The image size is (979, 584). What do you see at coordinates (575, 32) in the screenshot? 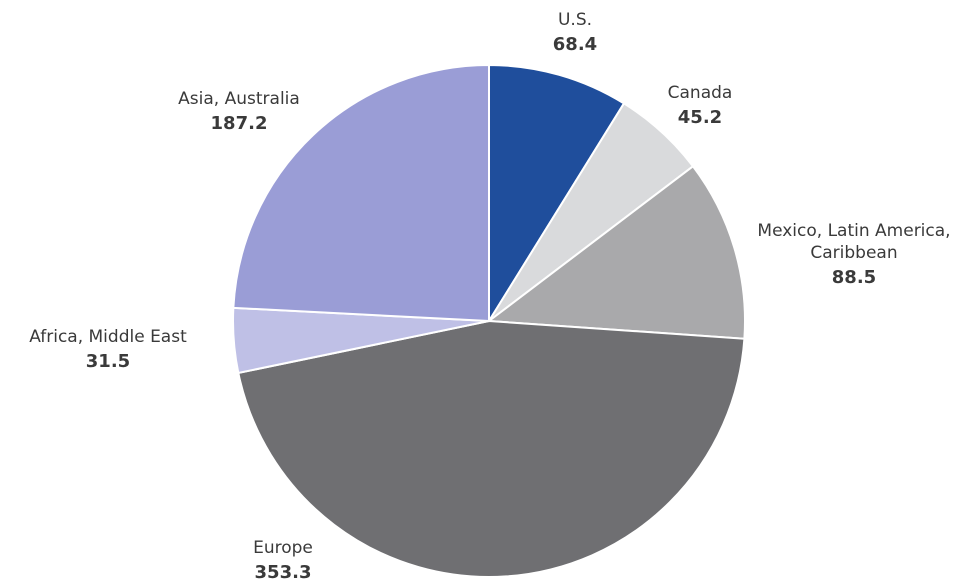
I see `slice-label-u-s: U.S. 68.4` at bounding box center [575, 32].